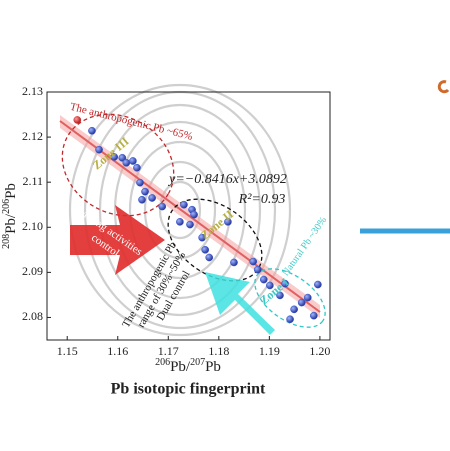 Image resolution: width=450 pixels, height=451 pixels. Describe the element at coordinates (290, 298) in the screenshot. I see `zone1-ellipse` at that location.